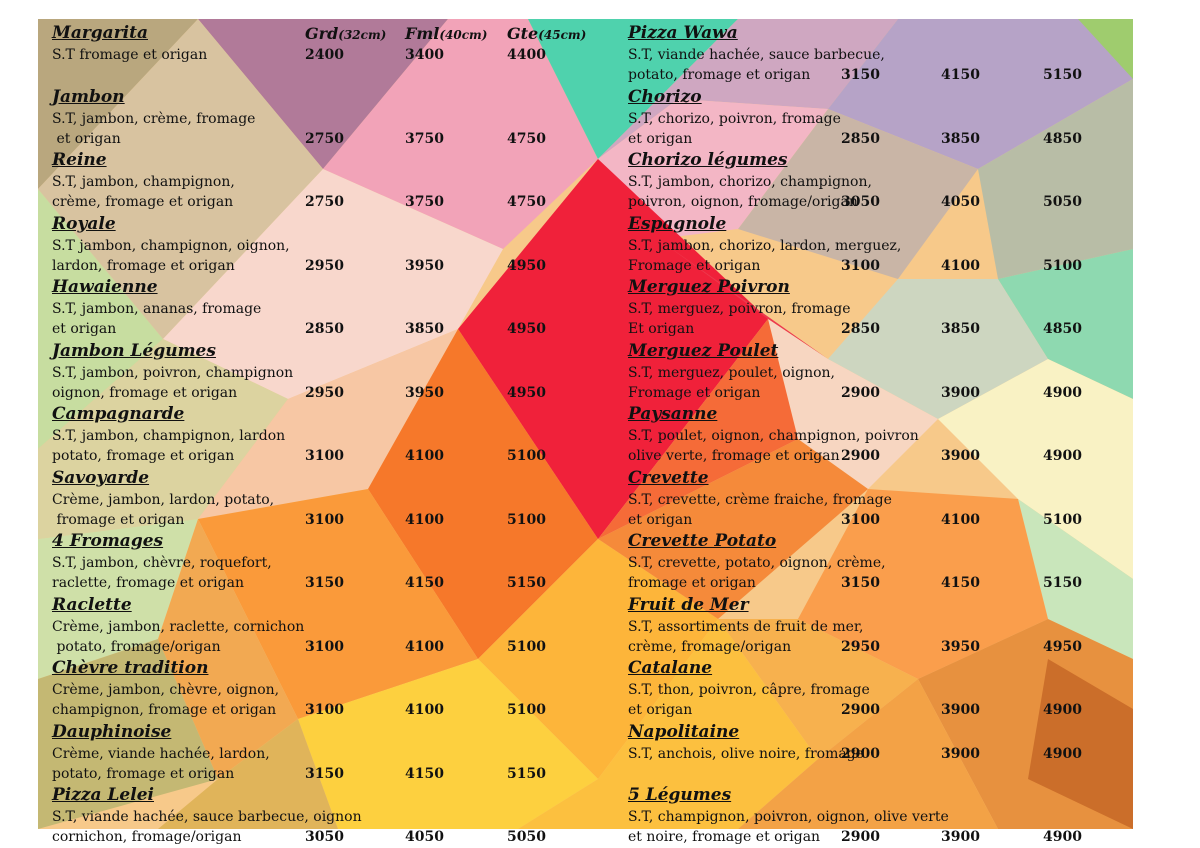  What do you see at coordinates (526, 55) in the screenshot?
I see `price-gte: 4400` at bounding box center [526, 55].